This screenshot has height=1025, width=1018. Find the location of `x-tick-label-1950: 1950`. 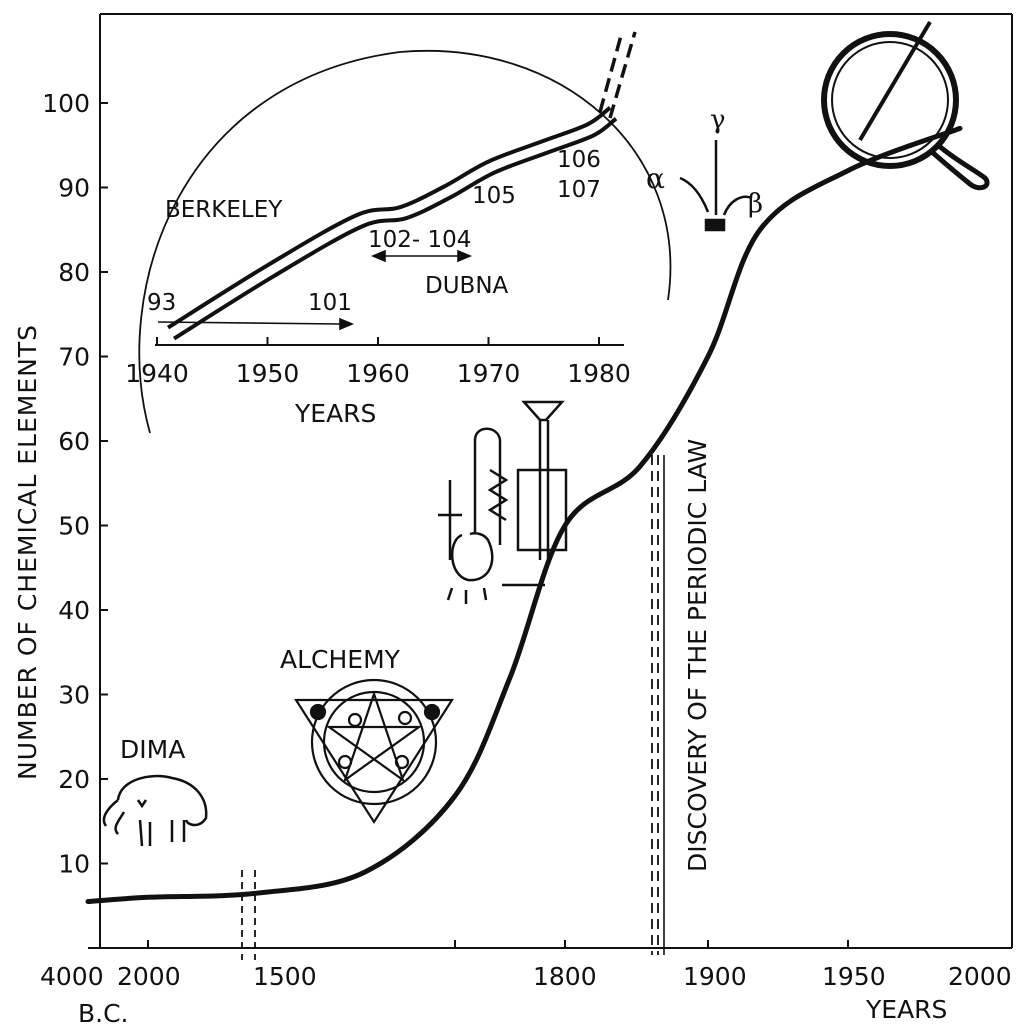

x-tick-label-1950: 1950 is located at coordinates (854, 976).